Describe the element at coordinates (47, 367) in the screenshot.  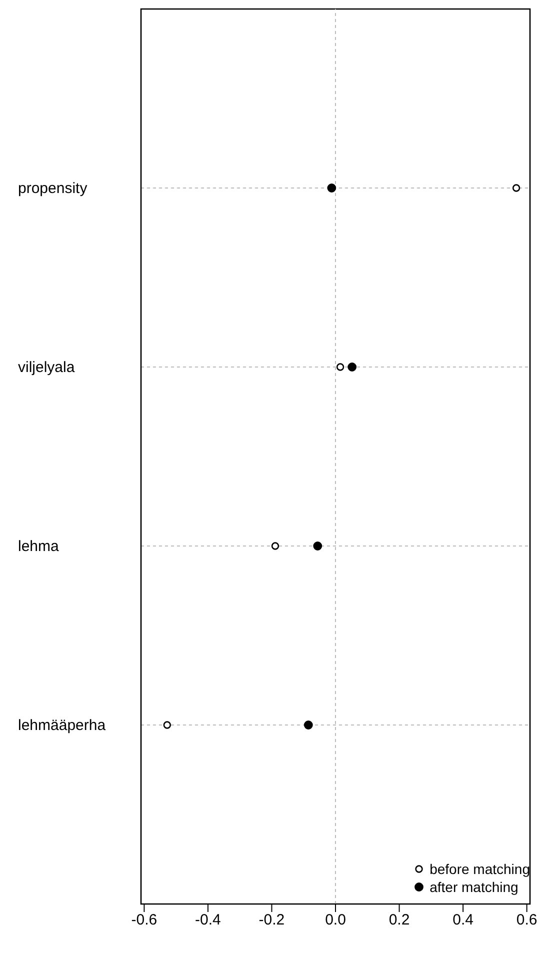
I see `y-tick-label: viljelyala` at that location.